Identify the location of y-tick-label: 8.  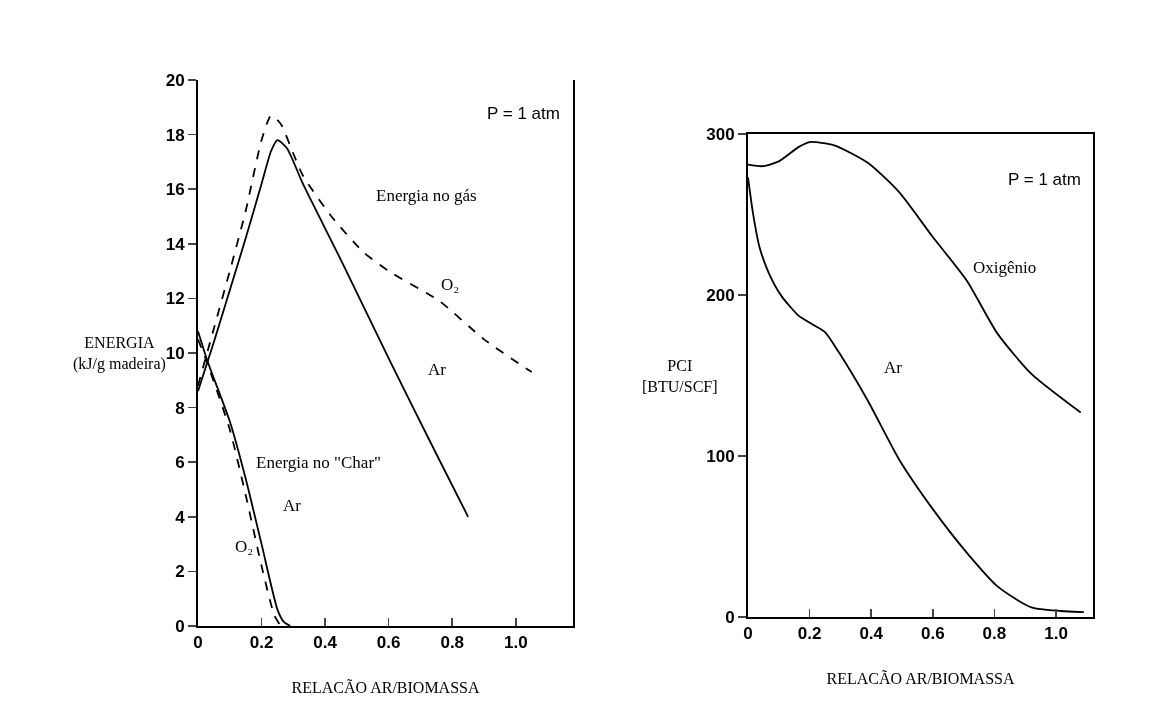
(180, 408).